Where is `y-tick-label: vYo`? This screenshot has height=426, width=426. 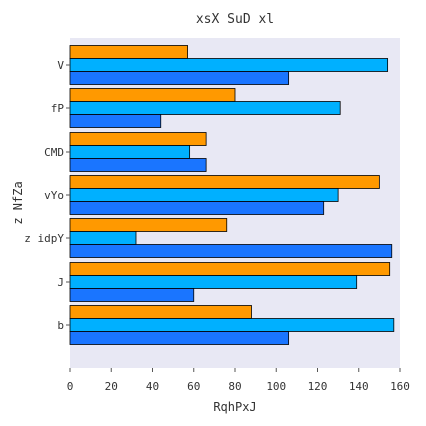
y-tick-label: vYo is located at coordinates (54, 195).